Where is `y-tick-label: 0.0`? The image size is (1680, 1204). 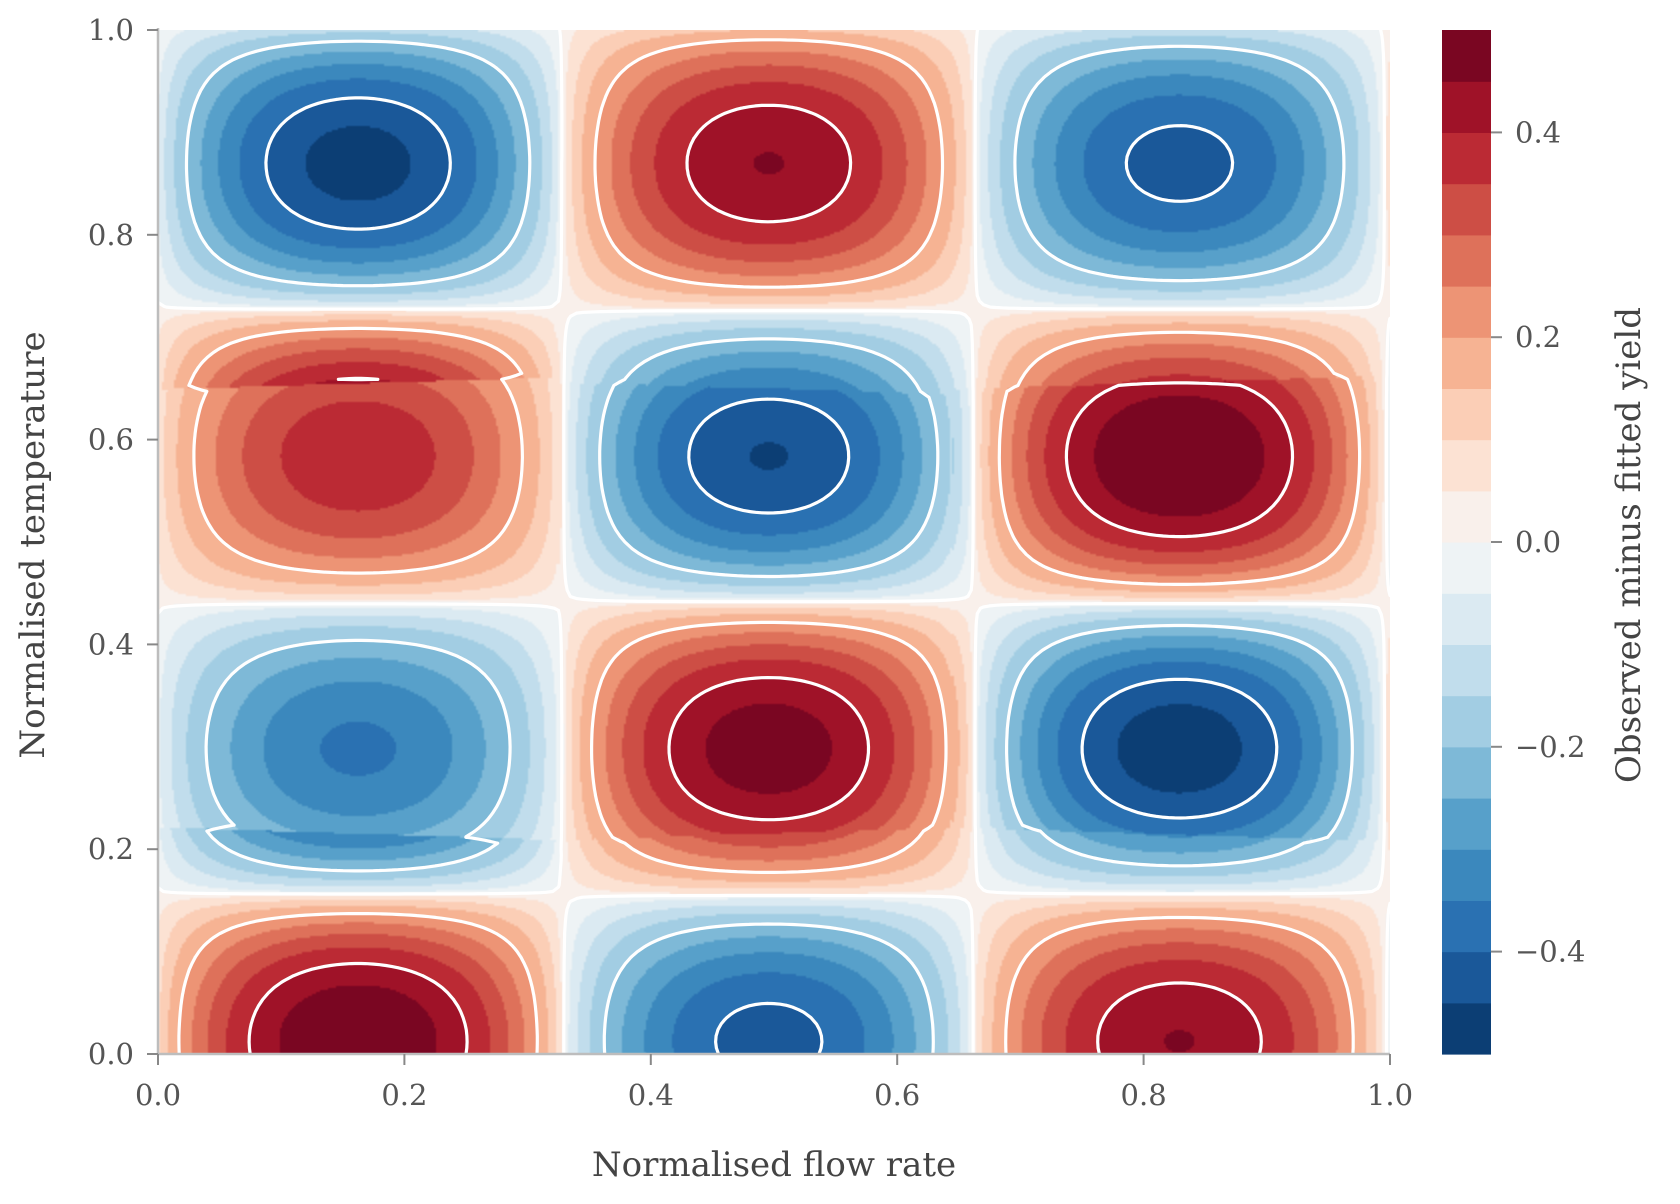
y-tick-label: 0.0 is located at coordinates (111, 1054).